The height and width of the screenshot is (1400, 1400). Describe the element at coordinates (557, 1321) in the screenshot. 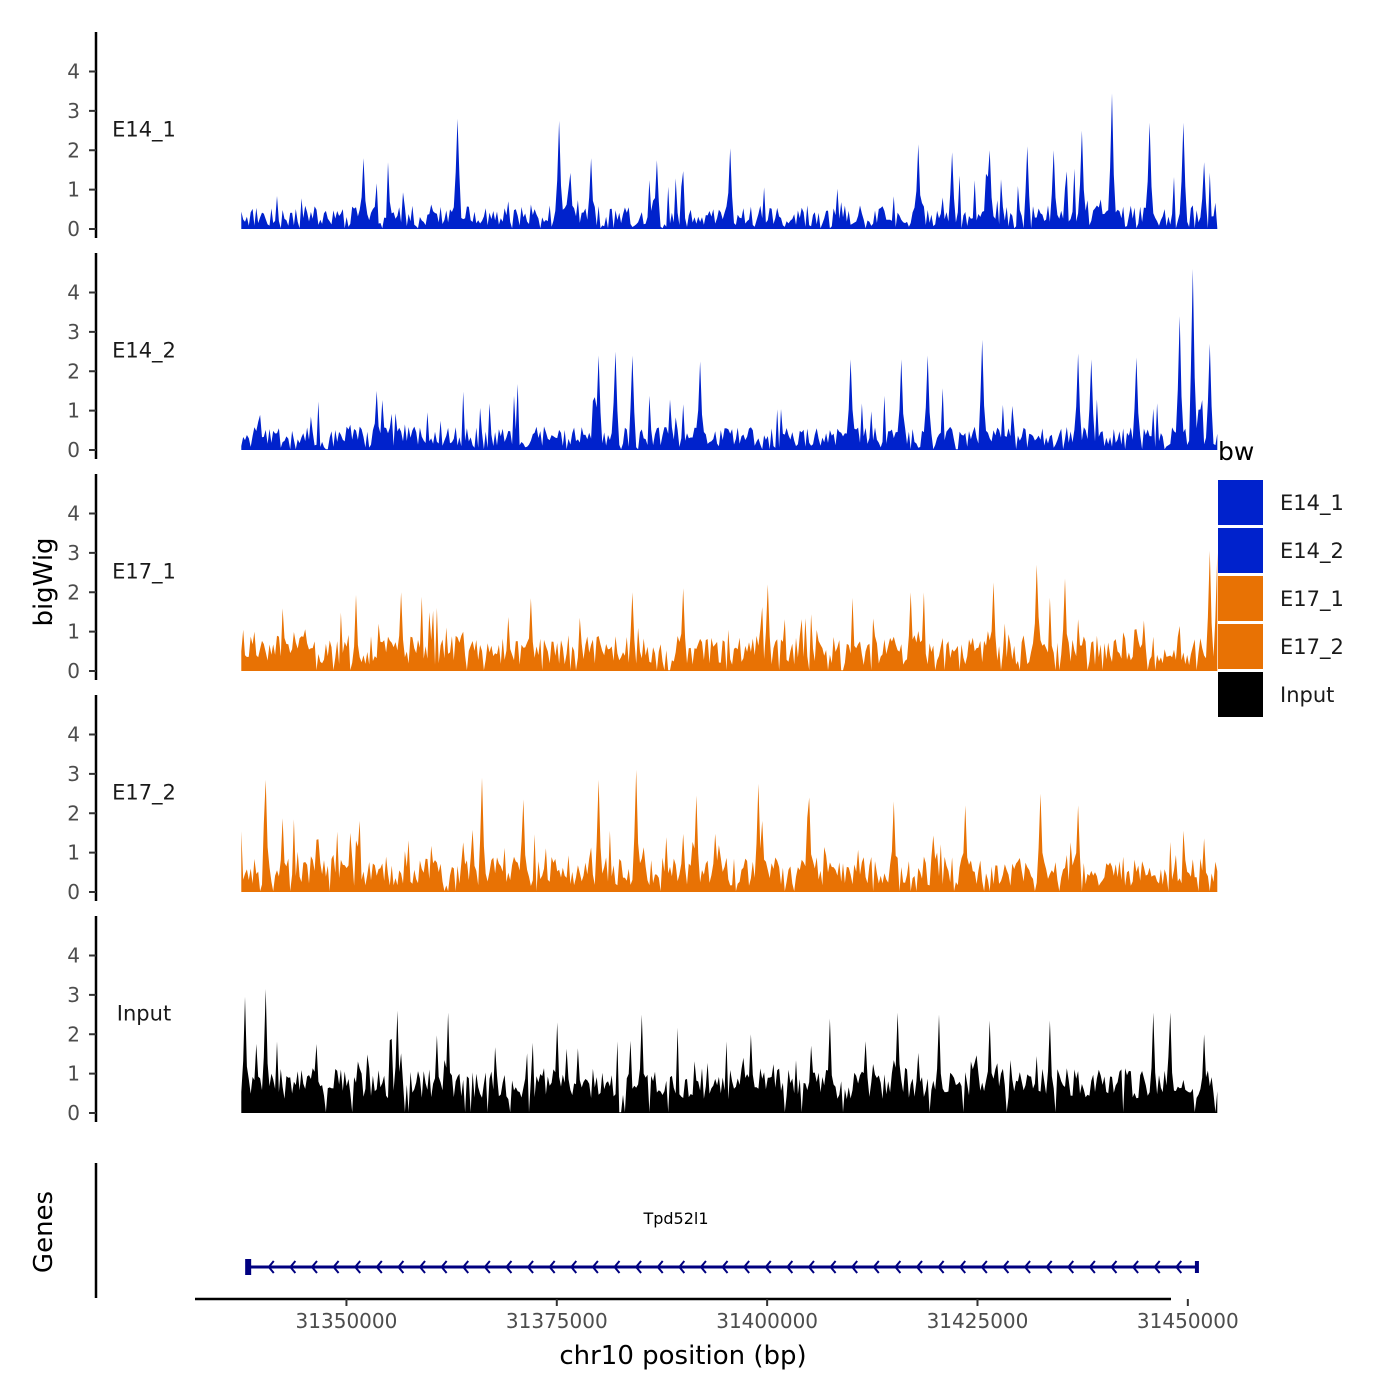

I see `x-tick-label: 31375000` at that location.